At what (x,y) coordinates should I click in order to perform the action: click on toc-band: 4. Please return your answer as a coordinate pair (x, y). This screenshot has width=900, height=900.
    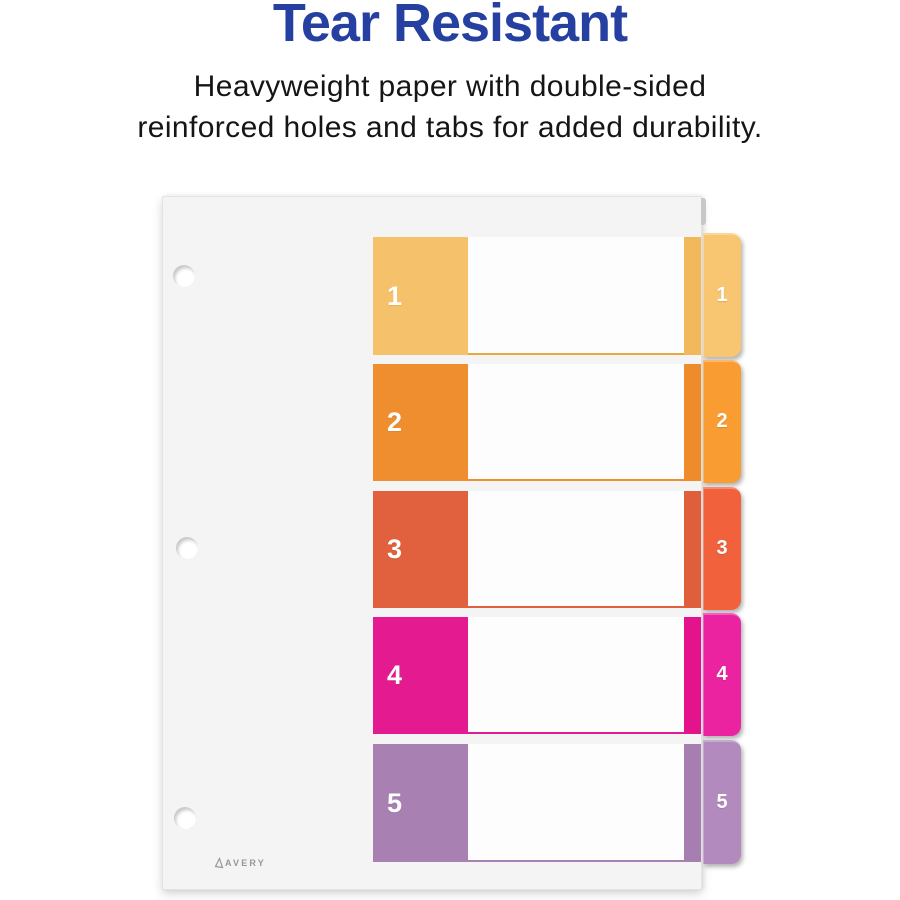
    Looking at the image, I should click on (537, 675).